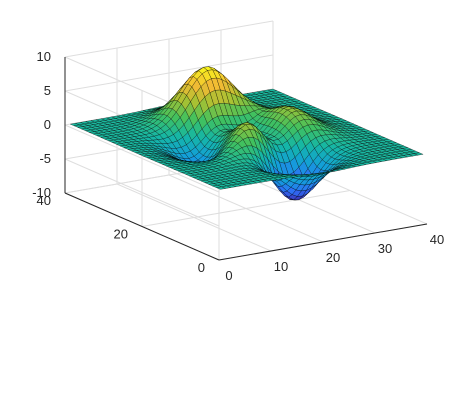 Image resolution: width=474 pixels, height=418 pixels. I want to click on z-tick-label: 0, so click(47, 124).